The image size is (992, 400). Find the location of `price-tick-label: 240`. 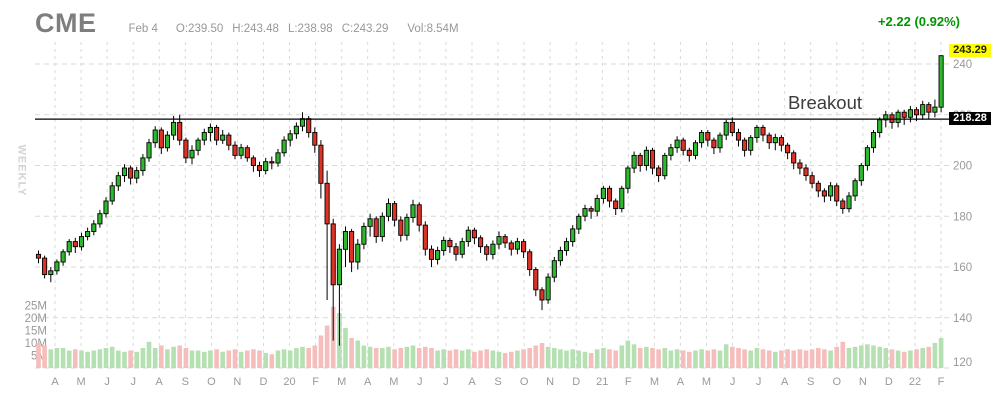

price-tick-label: 240 is located at coordinates (962, 65).